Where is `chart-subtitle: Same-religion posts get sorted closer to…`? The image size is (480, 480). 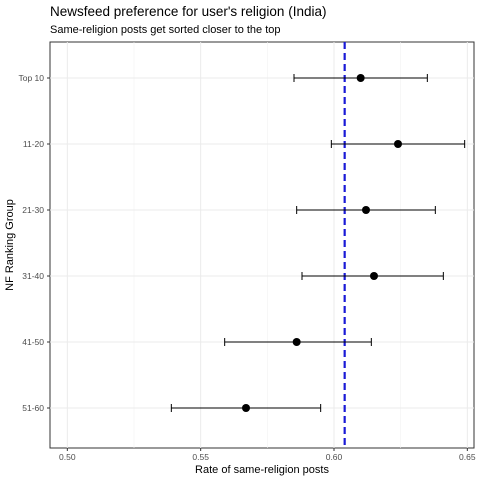
chart-subtitle: Same-religion posts get sorted closer to… is located at coordinates (165, 30).